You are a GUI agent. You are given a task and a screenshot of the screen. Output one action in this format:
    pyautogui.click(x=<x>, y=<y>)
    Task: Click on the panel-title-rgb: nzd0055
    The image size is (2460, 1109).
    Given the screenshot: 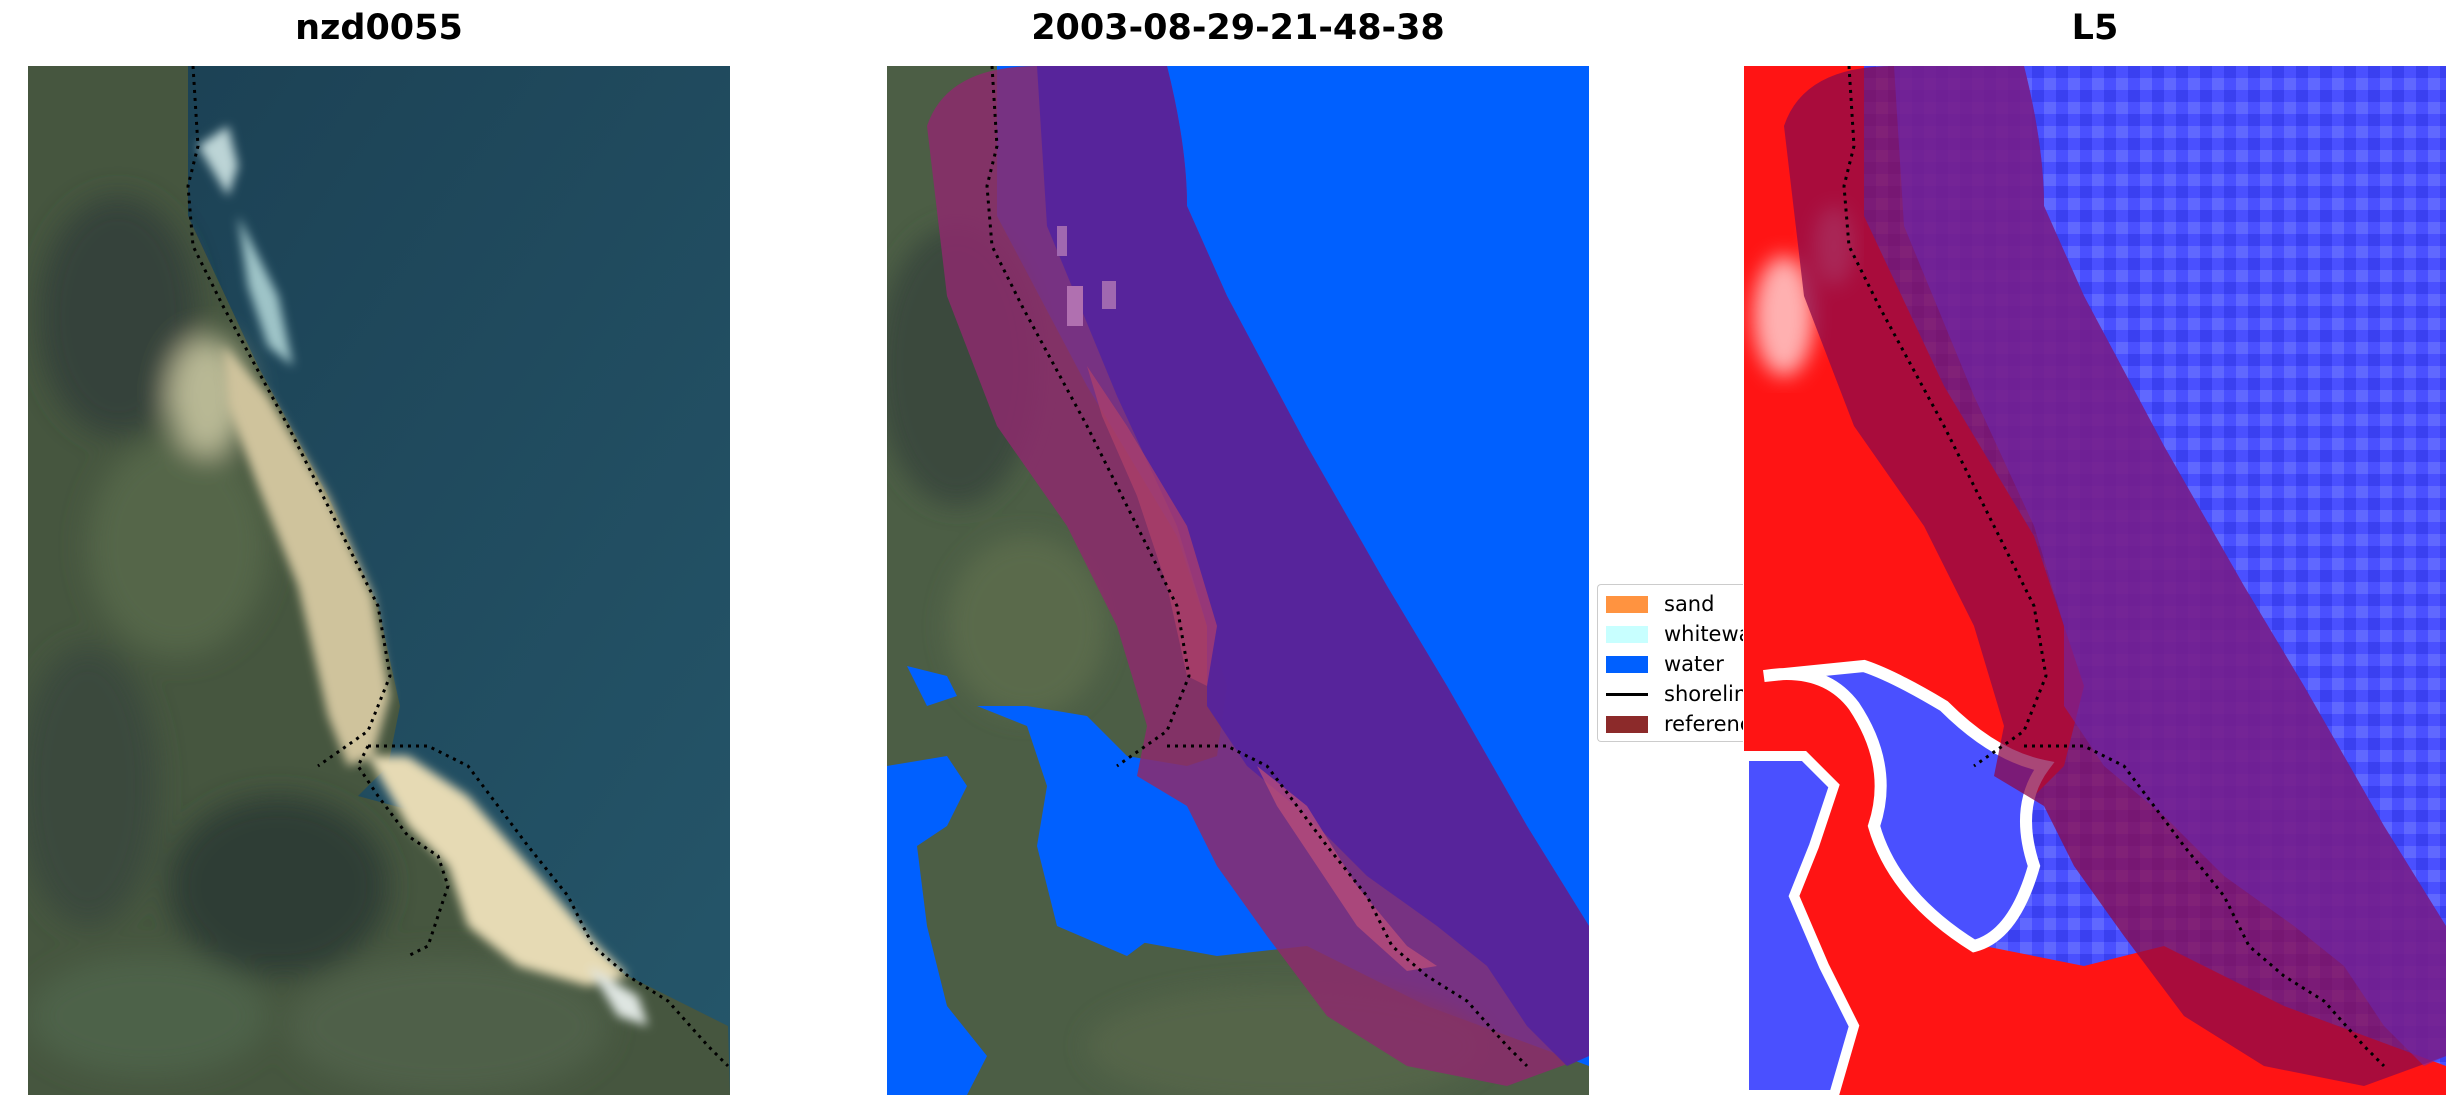 What is the action you would take?
    pyautogui.click(x=379, y=28)
    